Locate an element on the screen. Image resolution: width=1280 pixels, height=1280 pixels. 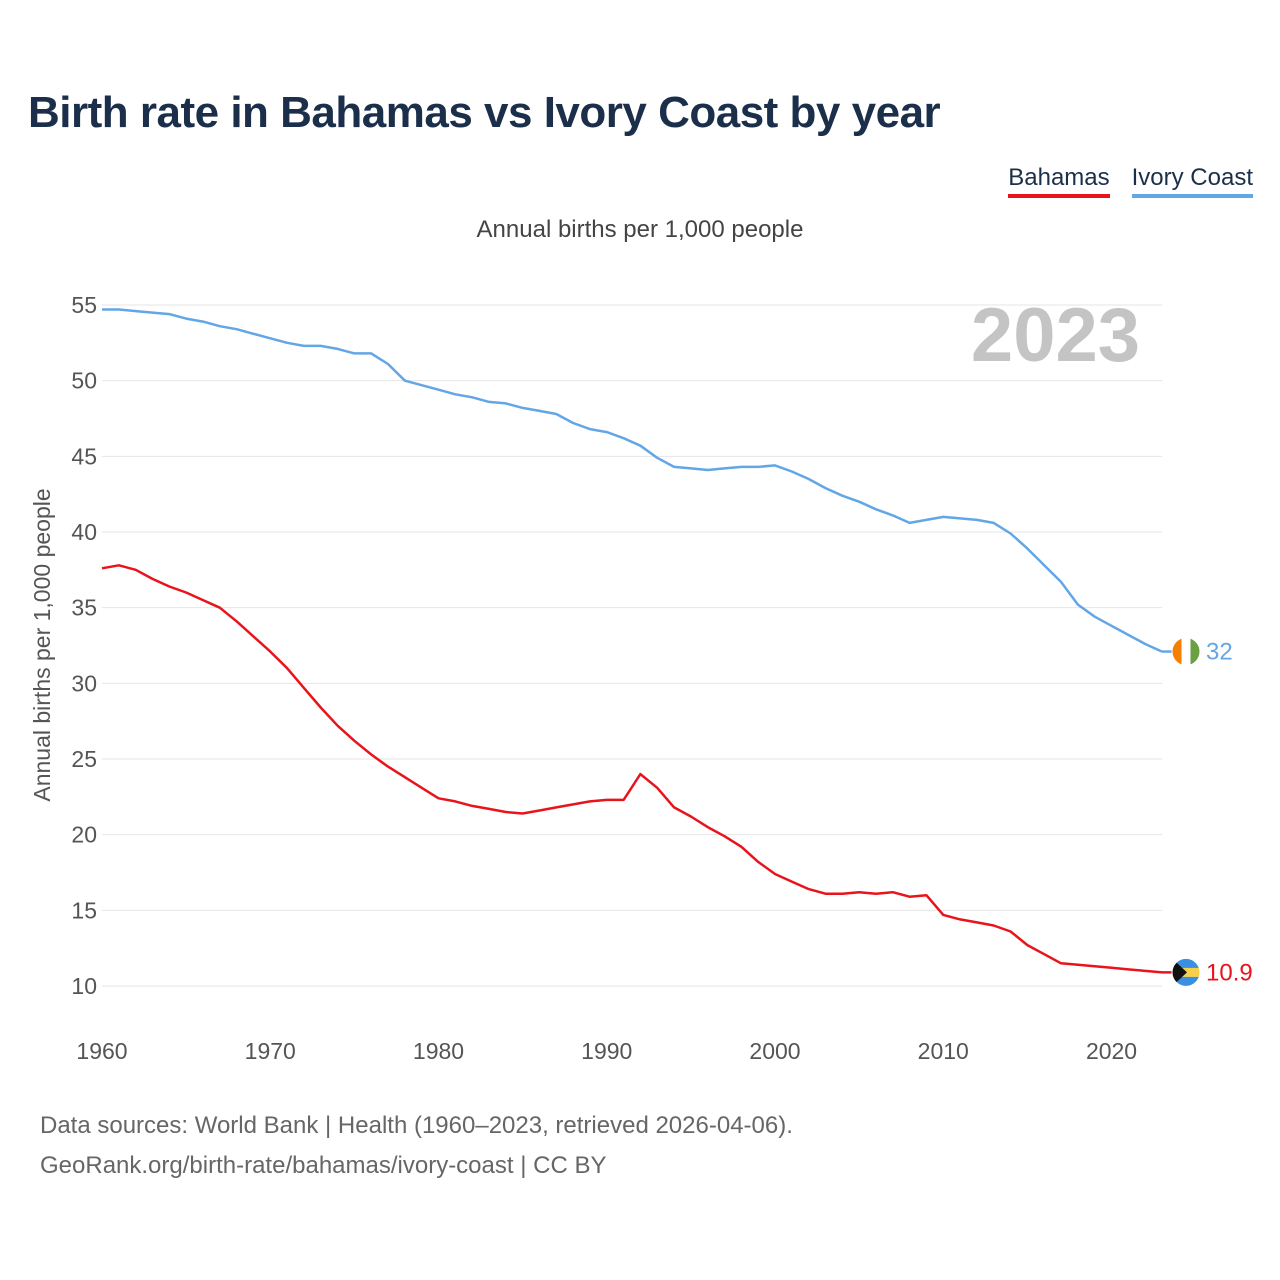
x-tick-label: 1990 is located at coordinates (606, 1051).